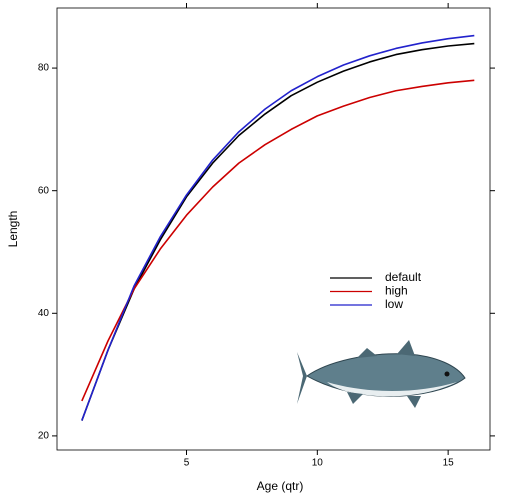  Describe the element at coordinates (13, 229) in the screenshot. I see `y-axis-label: Length` at that location.